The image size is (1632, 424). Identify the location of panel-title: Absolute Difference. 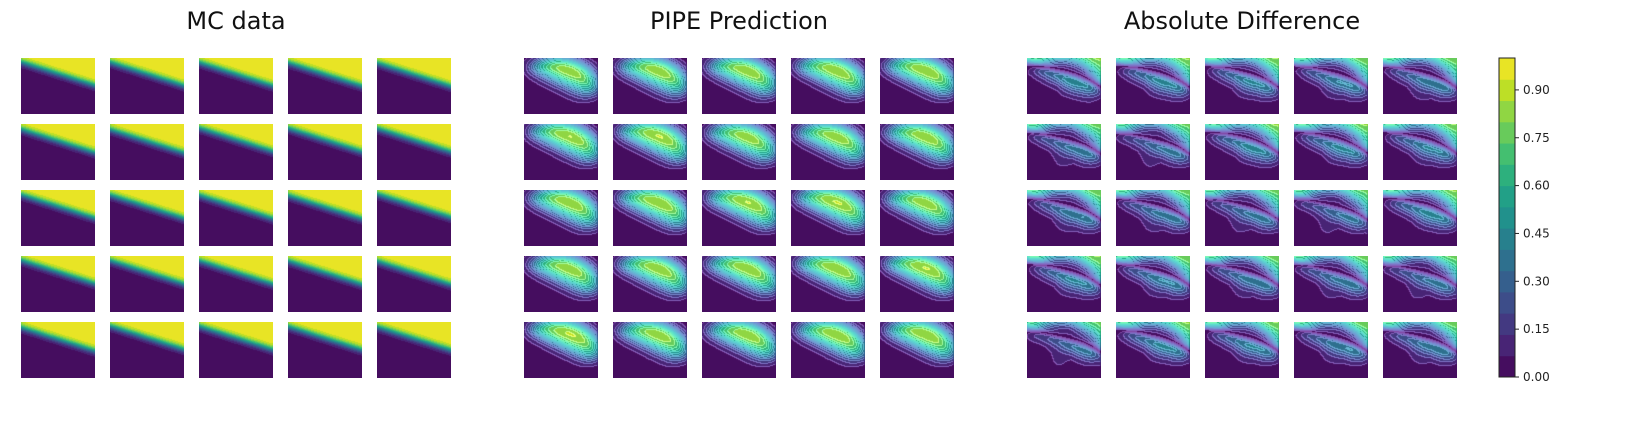
(1242, 21).